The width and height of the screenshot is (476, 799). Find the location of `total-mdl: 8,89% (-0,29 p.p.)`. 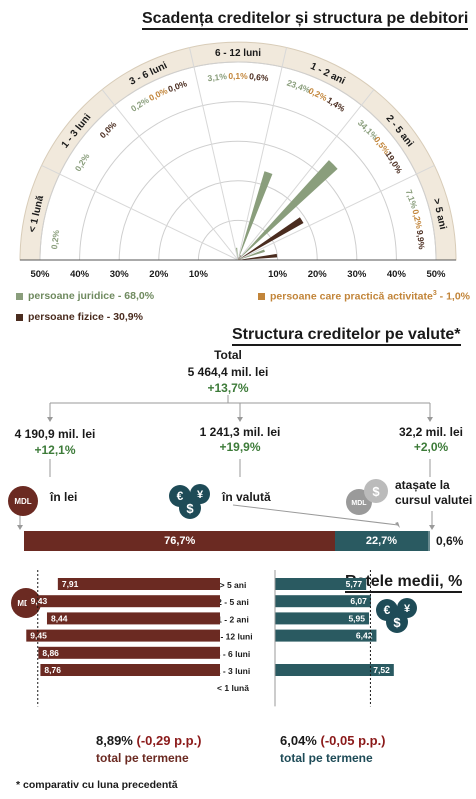

total-mdl: 8,89% (-0,29 p.p.) is located at coordinates (149, 740).